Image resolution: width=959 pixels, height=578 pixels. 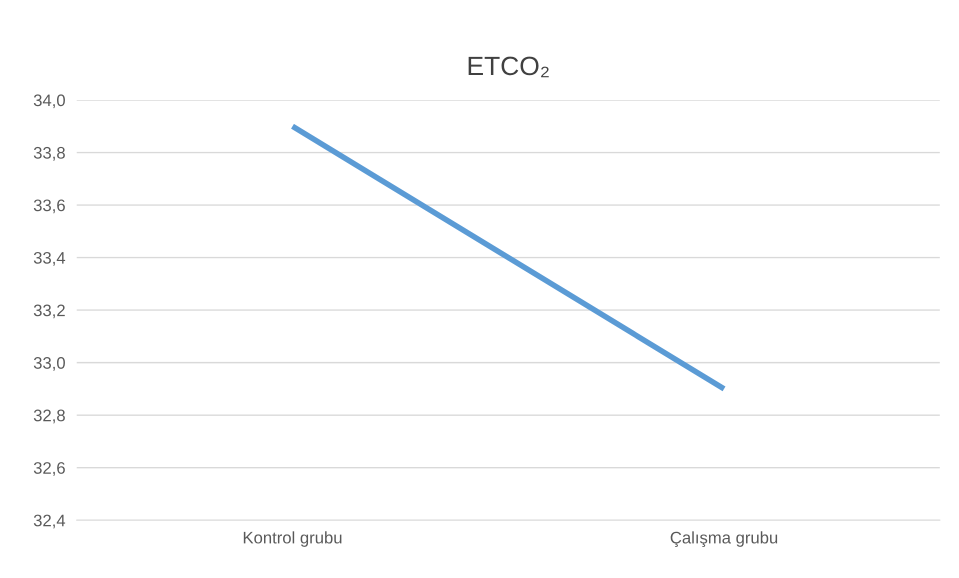 What do you see at coordinates (49, 206) in the screenshot?
I see `y-tick-label: 33,6` at bounding box center [49, 206].